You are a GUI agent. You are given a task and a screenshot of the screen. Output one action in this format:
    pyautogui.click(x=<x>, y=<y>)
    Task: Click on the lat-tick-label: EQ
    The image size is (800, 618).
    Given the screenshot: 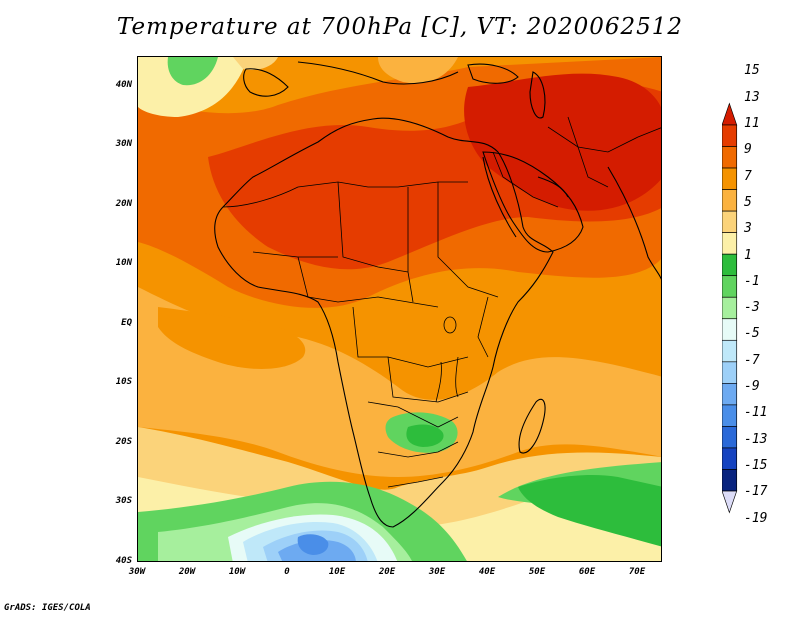 What is the action you would take?
    pyautogui.click(x=126, y=322)
    